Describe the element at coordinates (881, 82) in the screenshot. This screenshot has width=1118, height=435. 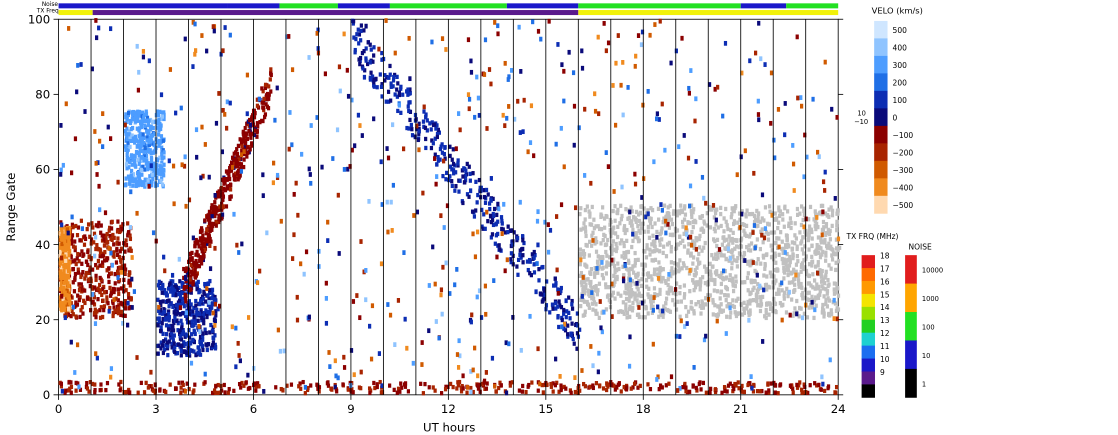
I see `velocity-legend-swatch` at that location.